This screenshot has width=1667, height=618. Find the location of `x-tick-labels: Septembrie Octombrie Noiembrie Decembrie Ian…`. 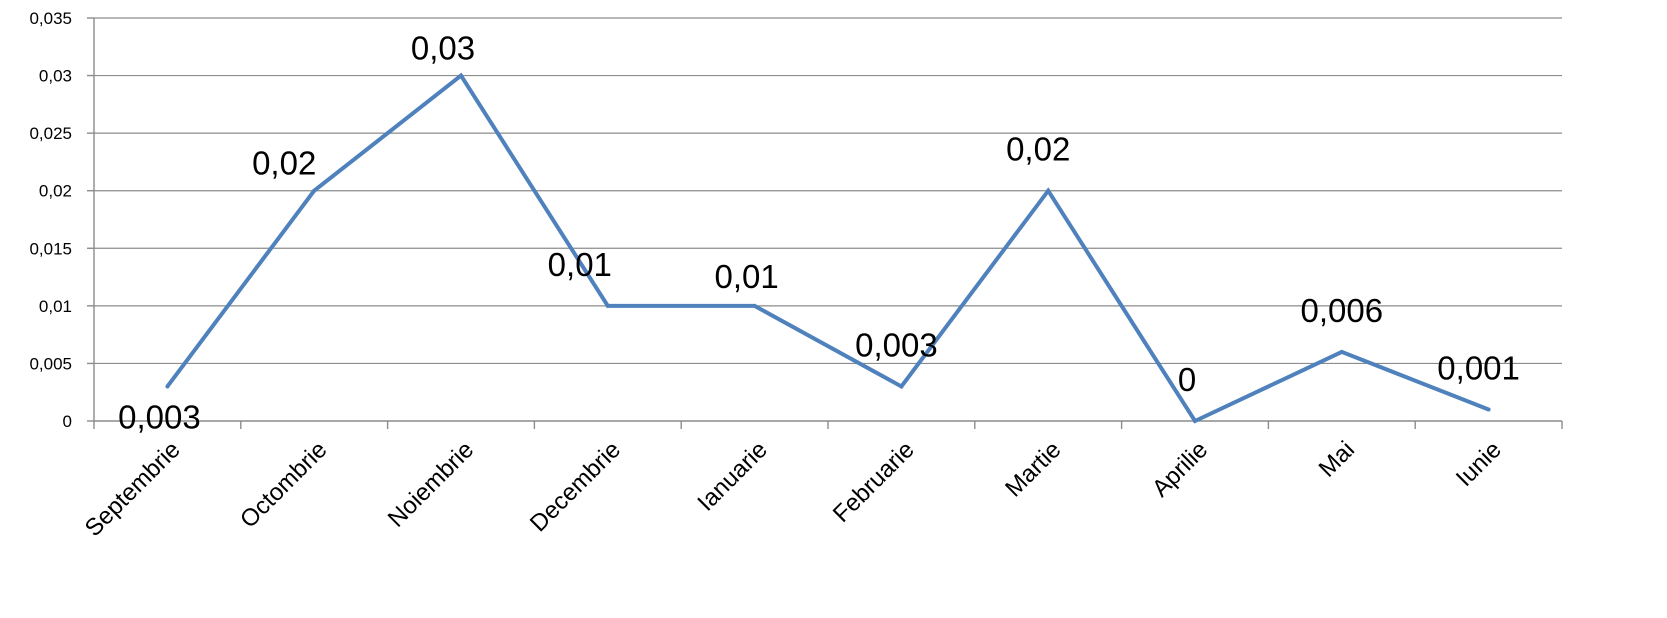

x-tick-labels: Septembrie Octombrie Noiembrie Decembrie Ian… is located at coordinates (793, 489).